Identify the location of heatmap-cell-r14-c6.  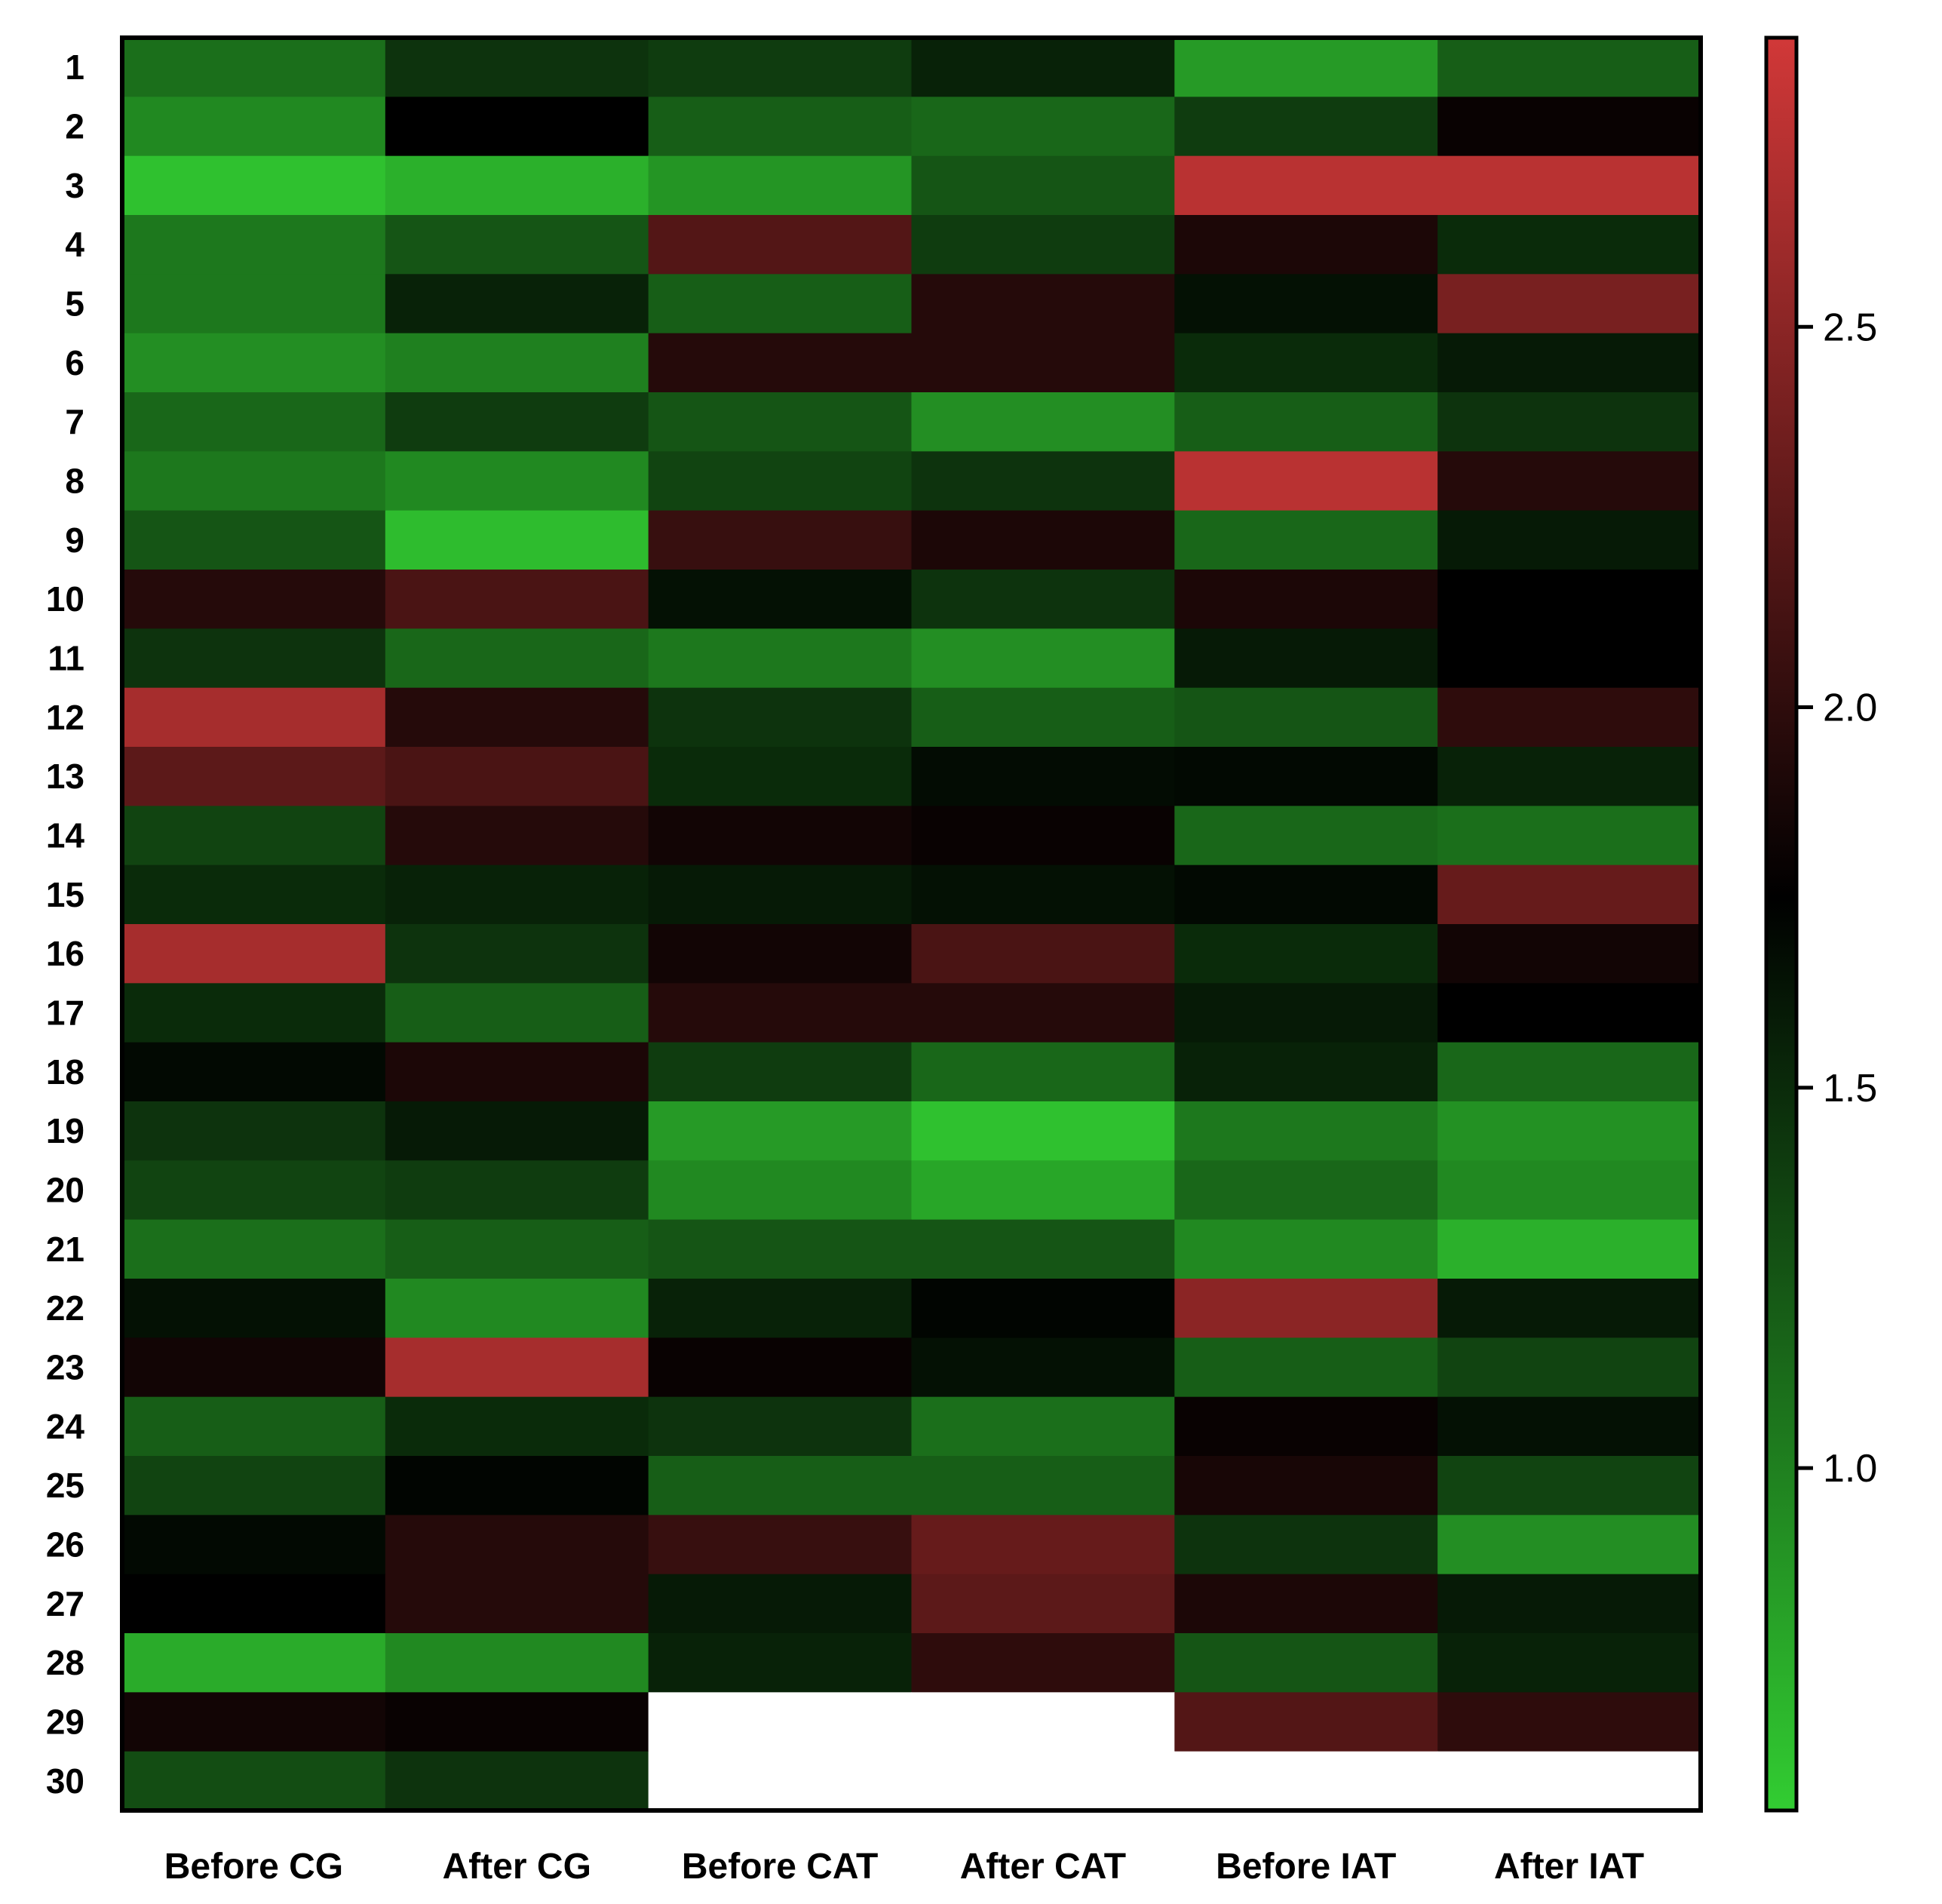
(1569, 836).